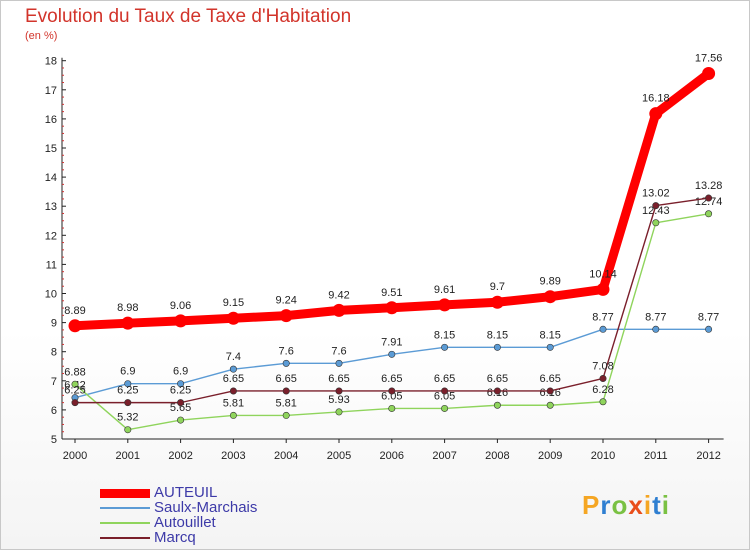 The image size is (750, 550). I want to click on x-tick-label: 2007, so click(444, 456).